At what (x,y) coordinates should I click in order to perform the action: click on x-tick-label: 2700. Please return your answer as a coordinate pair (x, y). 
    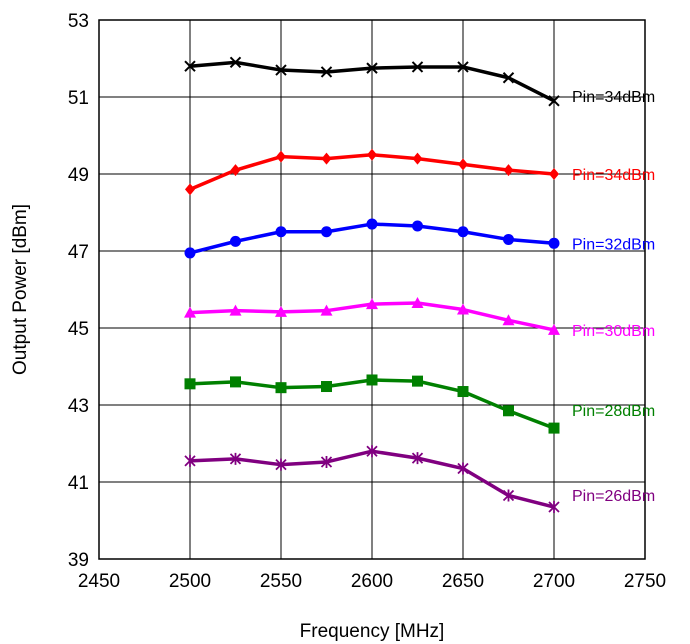
    Looking at the image, I should click on (554, 581).